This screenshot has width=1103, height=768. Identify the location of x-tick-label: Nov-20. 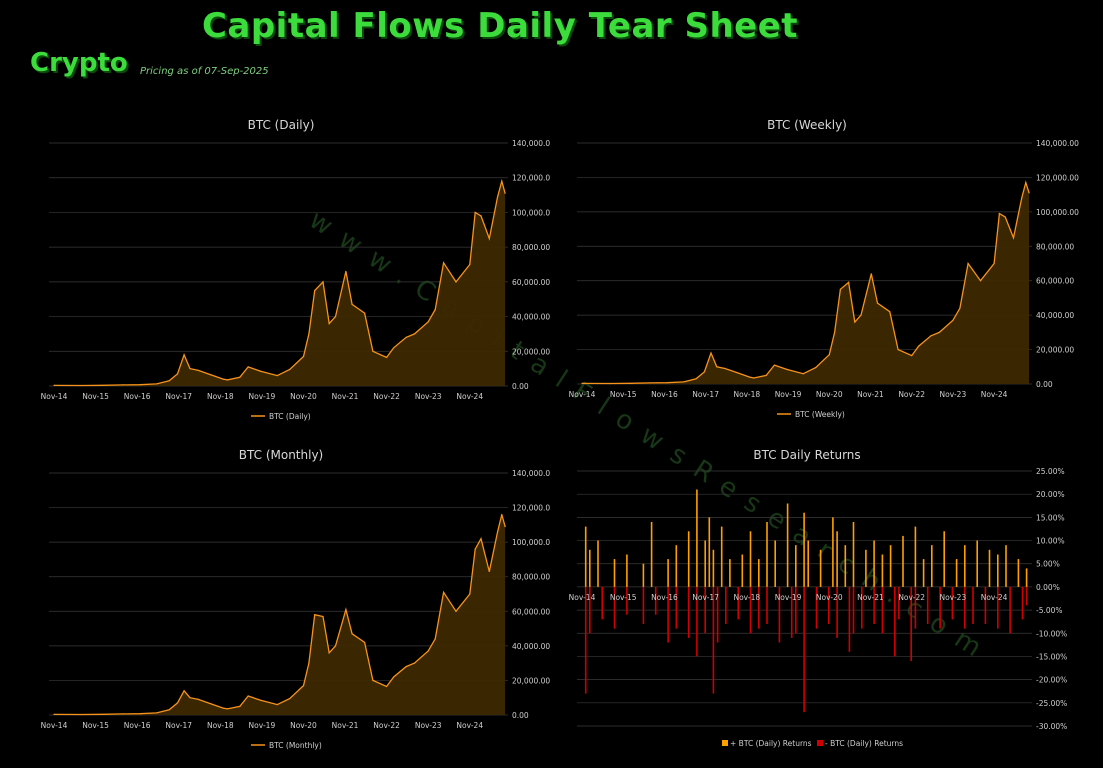
(829, 597).